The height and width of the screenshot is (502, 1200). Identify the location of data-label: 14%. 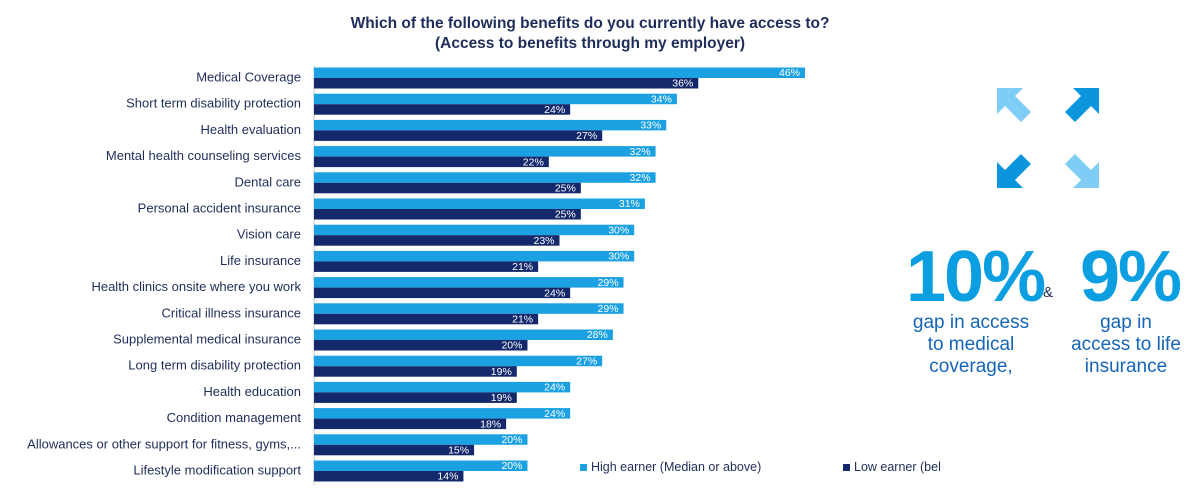
(447, 477).